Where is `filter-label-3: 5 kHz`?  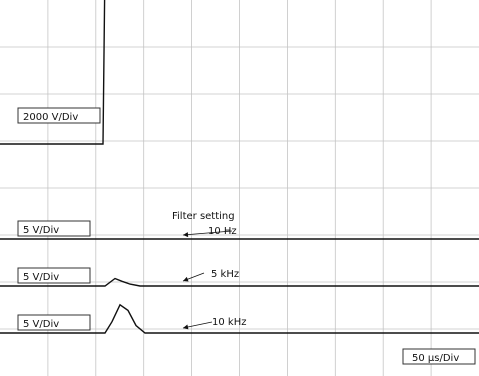
filter-label-3: 5 kHz is located at coordinates (225, 274).